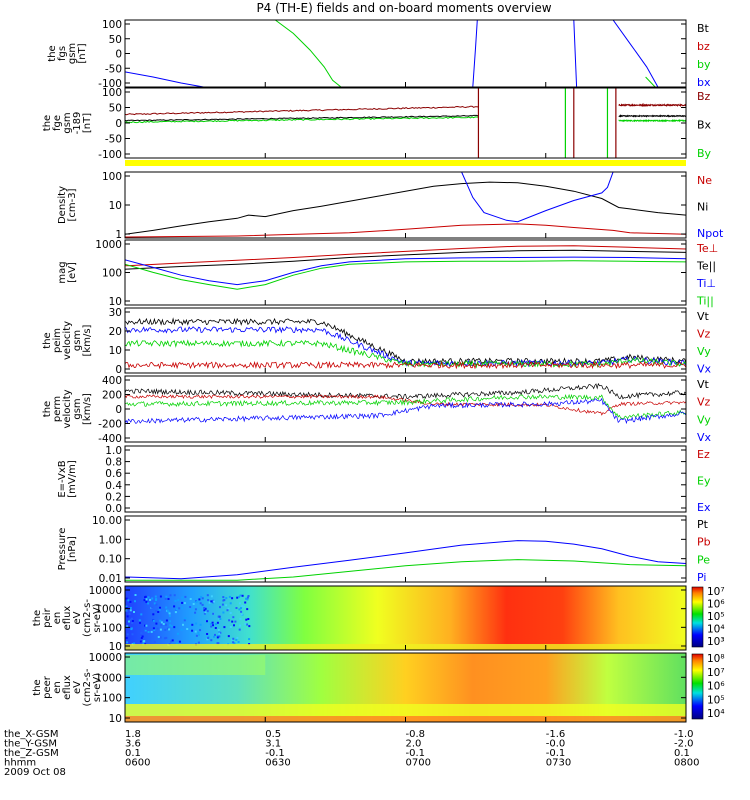 The height and width of the screenshot is (800, 750). What do you see at coordinates (405, 275) in the screenshot?
I see `series-line-Ti||` at bounding box center [405, 275].